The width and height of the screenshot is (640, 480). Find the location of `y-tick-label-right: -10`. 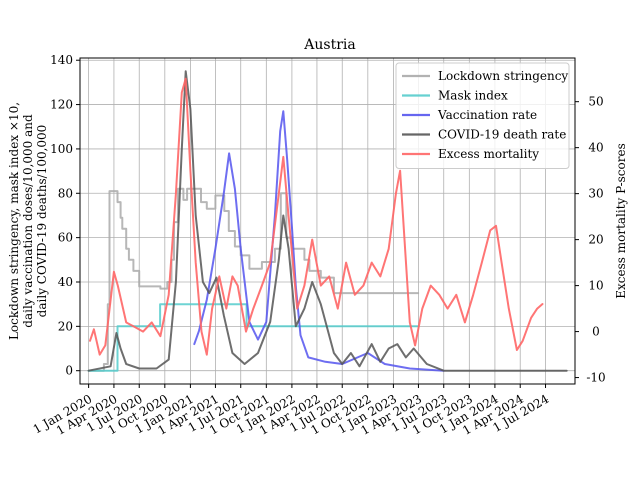

y-tick-label-right: -10 is located at coordinates (595, 378).